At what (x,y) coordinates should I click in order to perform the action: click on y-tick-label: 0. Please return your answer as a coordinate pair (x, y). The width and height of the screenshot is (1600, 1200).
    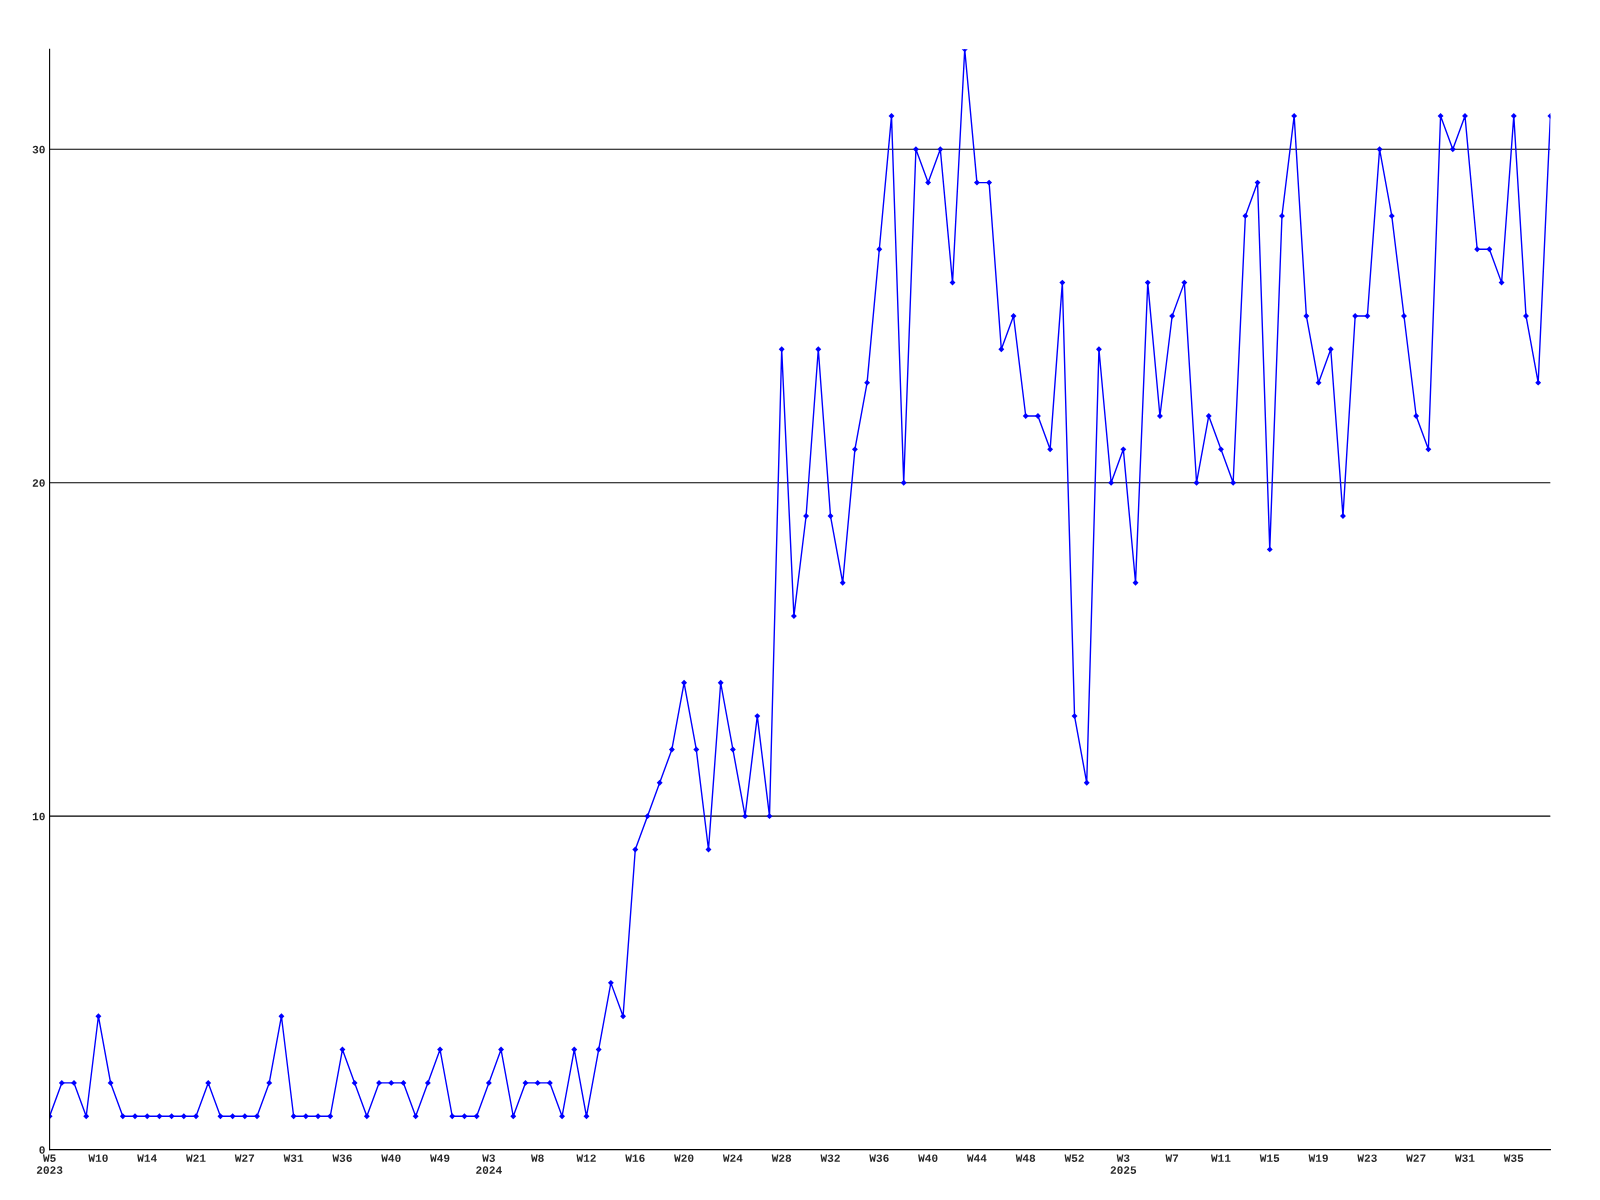
    Looking at the image, I should click on (42, 1150).